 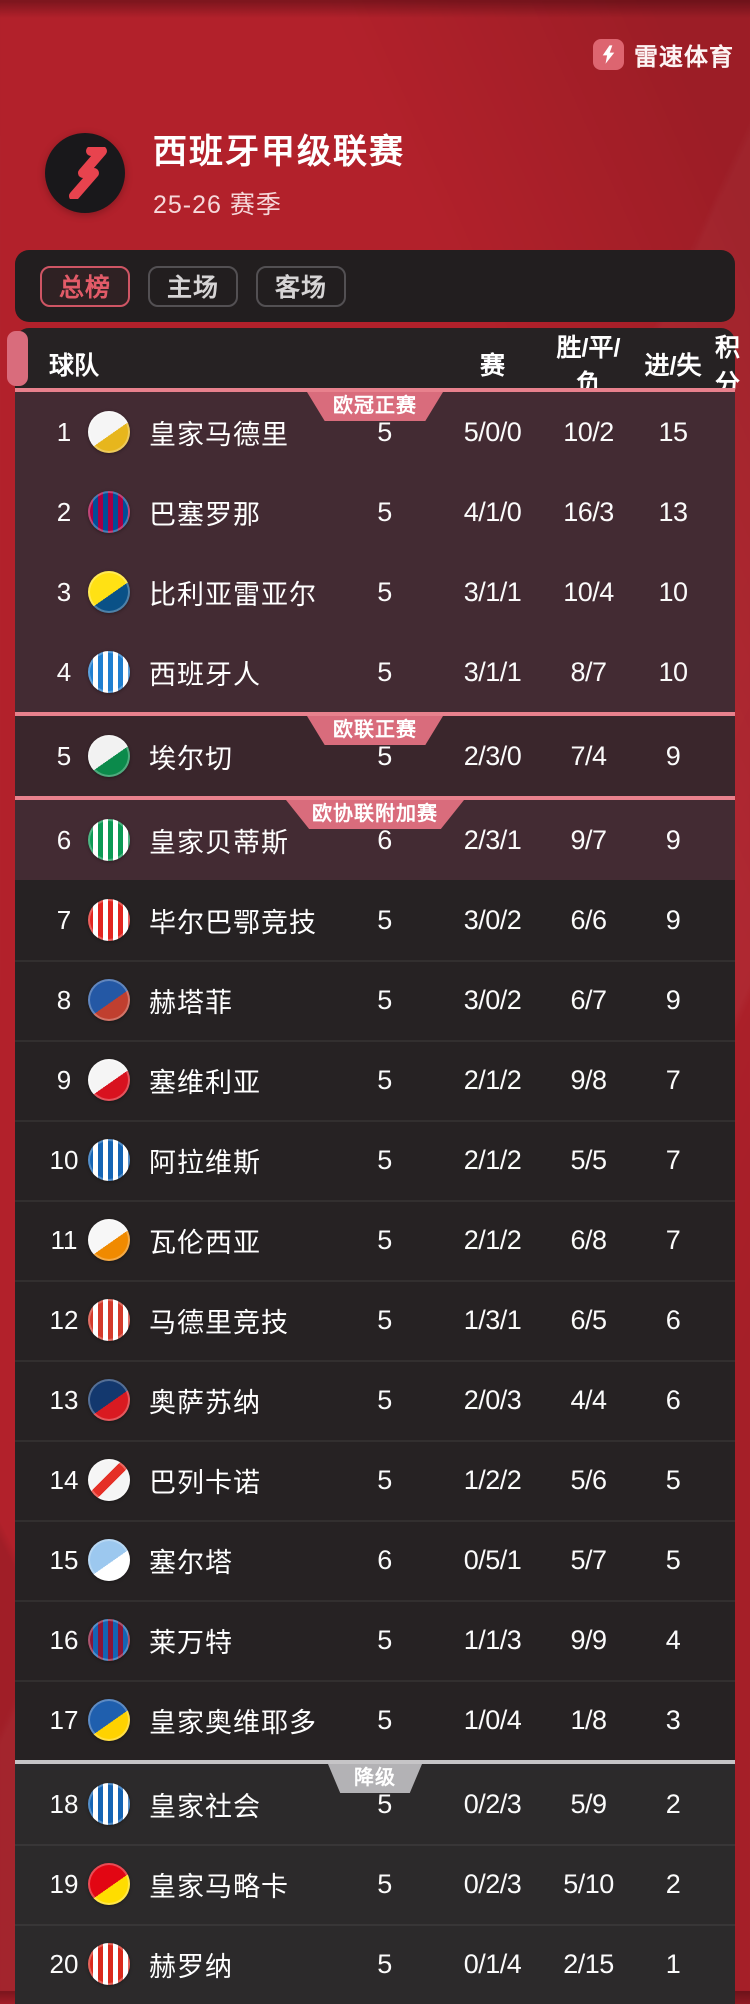 I want to click on rank-value: 1, so click(x=64, y=431).